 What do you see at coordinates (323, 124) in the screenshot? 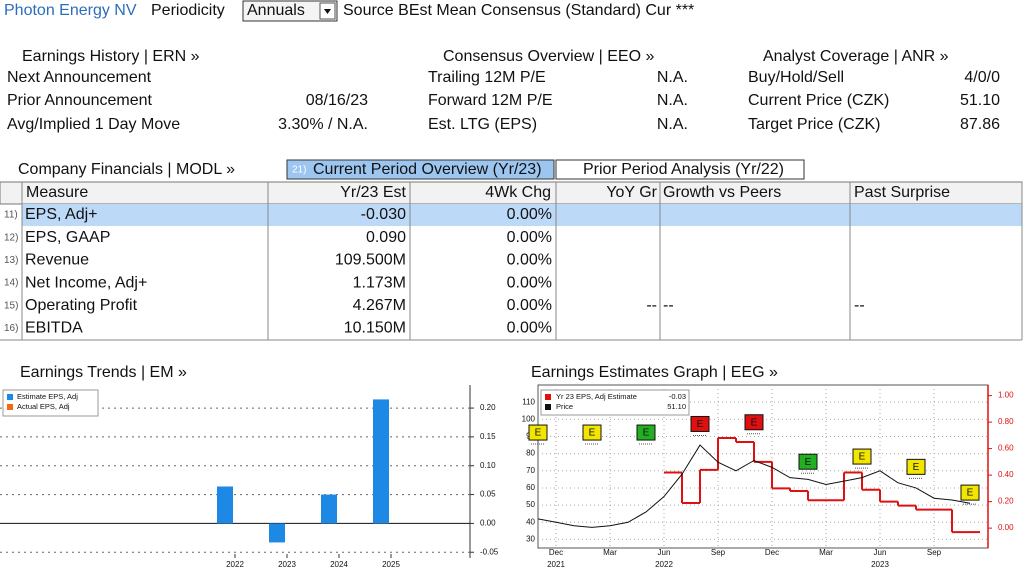
I see `field-value: 3.30% / N.A.` at bounding box center [323, 124].